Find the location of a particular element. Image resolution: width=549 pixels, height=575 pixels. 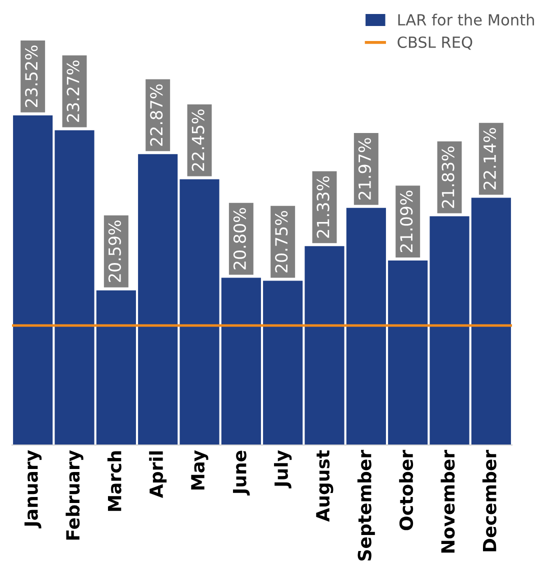

legend-label: LAR for the Month is located at coordinates (466, 20).